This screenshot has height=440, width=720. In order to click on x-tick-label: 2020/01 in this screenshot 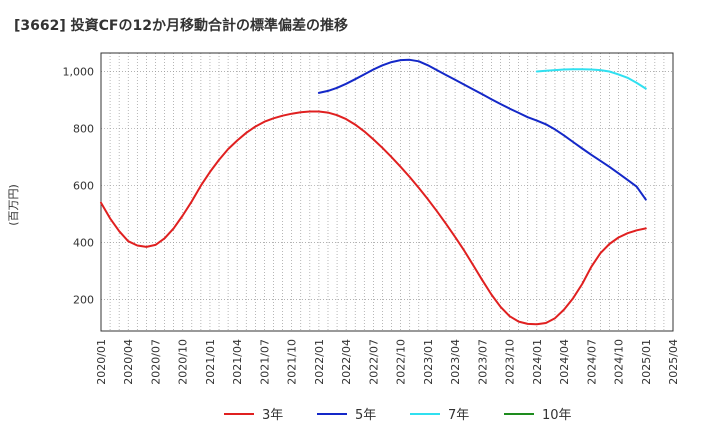, I will do `click(101, 362)`.